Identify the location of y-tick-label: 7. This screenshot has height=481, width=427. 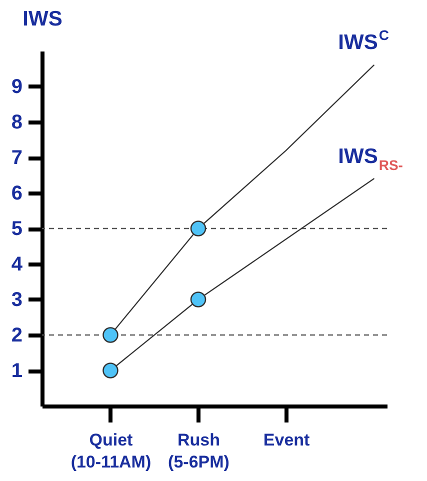
(16, 158).